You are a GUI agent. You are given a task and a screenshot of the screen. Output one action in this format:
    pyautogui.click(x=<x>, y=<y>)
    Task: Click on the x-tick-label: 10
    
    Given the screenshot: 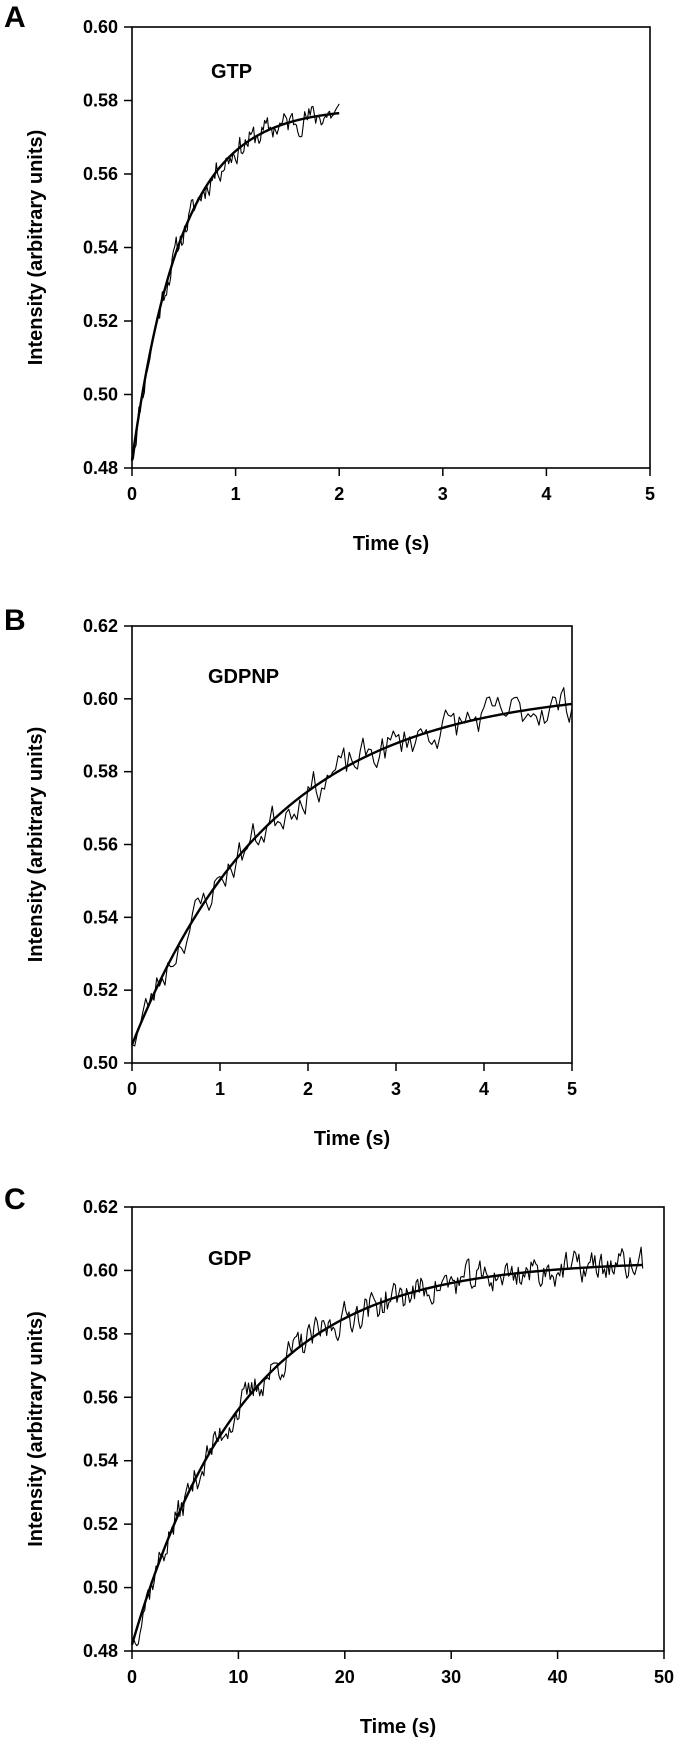 What is the action you would take?
    pyautogui.click(x=238, y=1677)
    